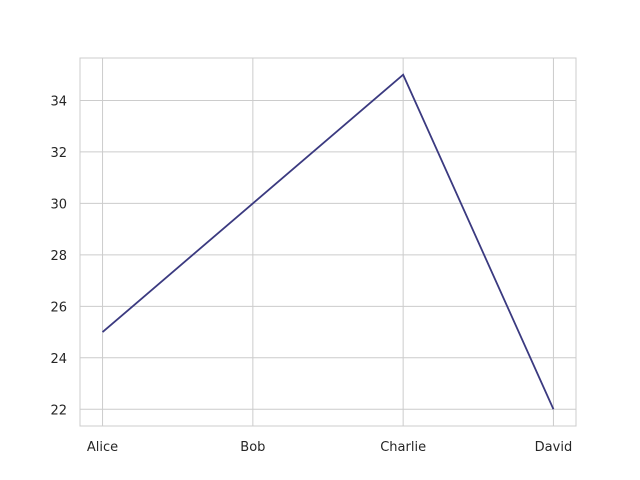 The width and height of the screenshot is (640, 480). I want to click on x-tick-label: David, so click(554, 447).